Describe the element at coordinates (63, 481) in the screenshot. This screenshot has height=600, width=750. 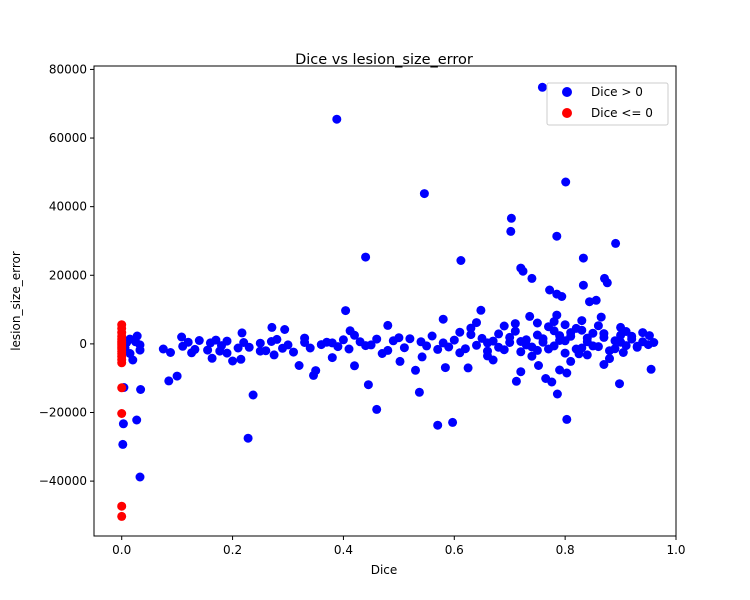
I see `y-tick-label: −40000` at that location.